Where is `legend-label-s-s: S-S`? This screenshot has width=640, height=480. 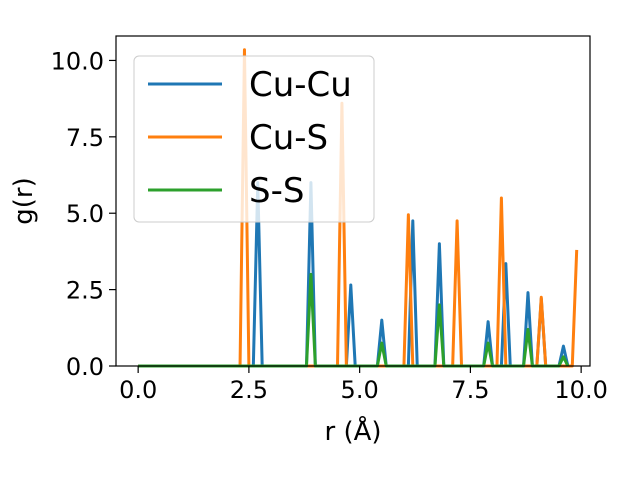 legend-label-s-s: S-S is located at coordinates (276, 191).